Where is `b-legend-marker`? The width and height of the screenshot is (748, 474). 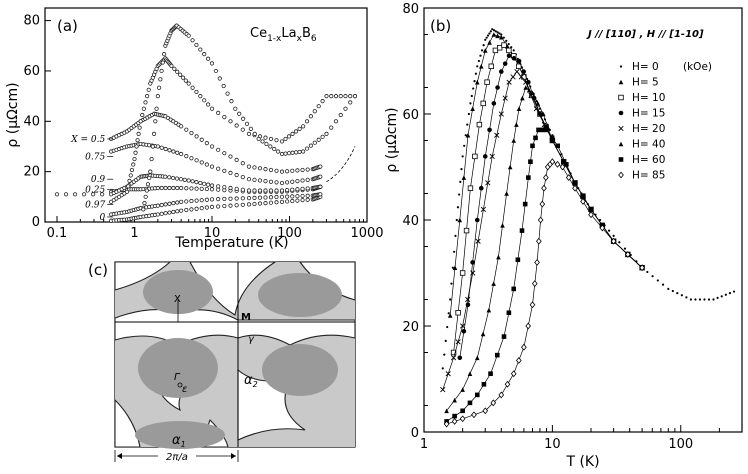 b-legend-marker is located at coordinates (621, 128).